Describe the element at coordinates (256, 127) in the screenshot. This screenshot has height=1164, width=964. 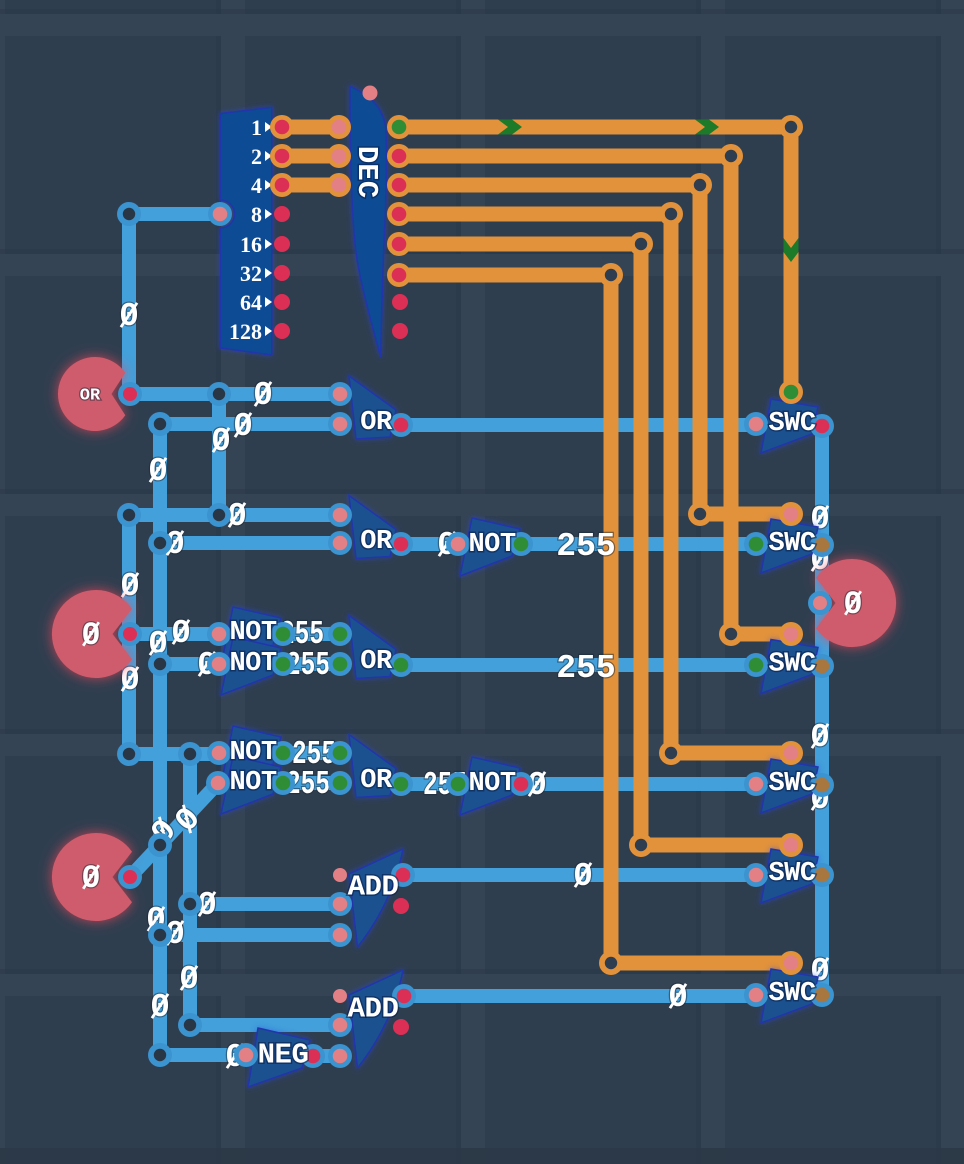
I see `svg-text: 1` at that location.